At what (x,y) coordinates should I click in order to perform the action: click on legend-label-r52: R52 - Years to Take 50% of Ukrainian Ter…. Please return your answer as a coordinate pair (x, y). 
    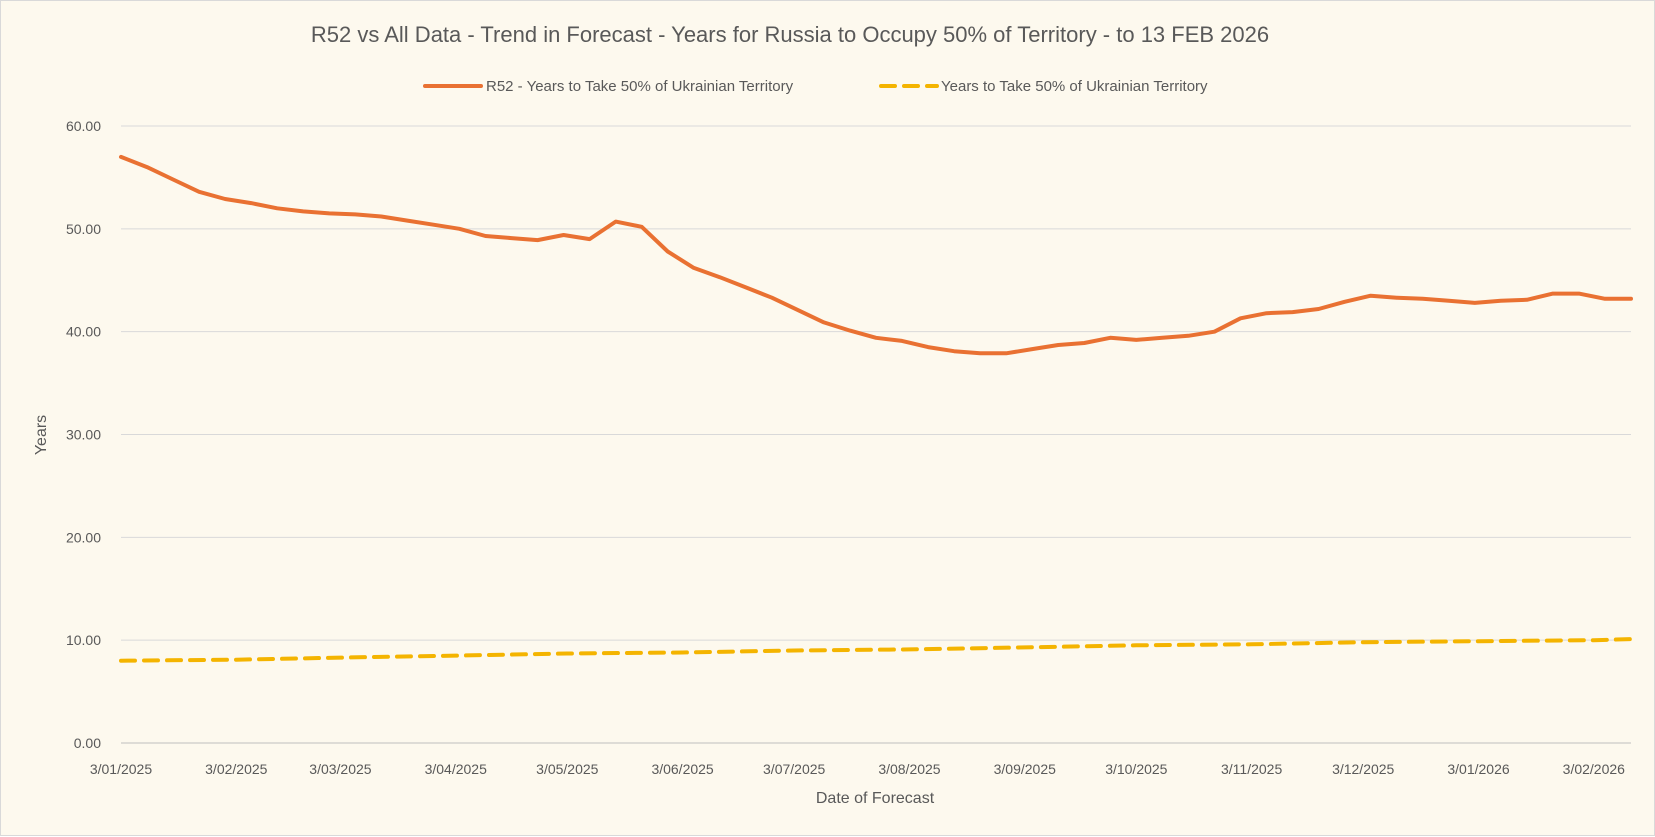
    Looking at the image, I should click on (640, 86).